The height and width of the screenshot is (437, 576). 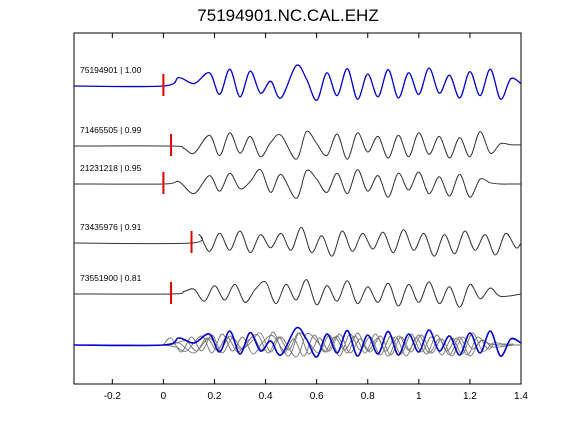 I want to click on trace-label: 75194901 | 1.00, so click(x=111, y=70).